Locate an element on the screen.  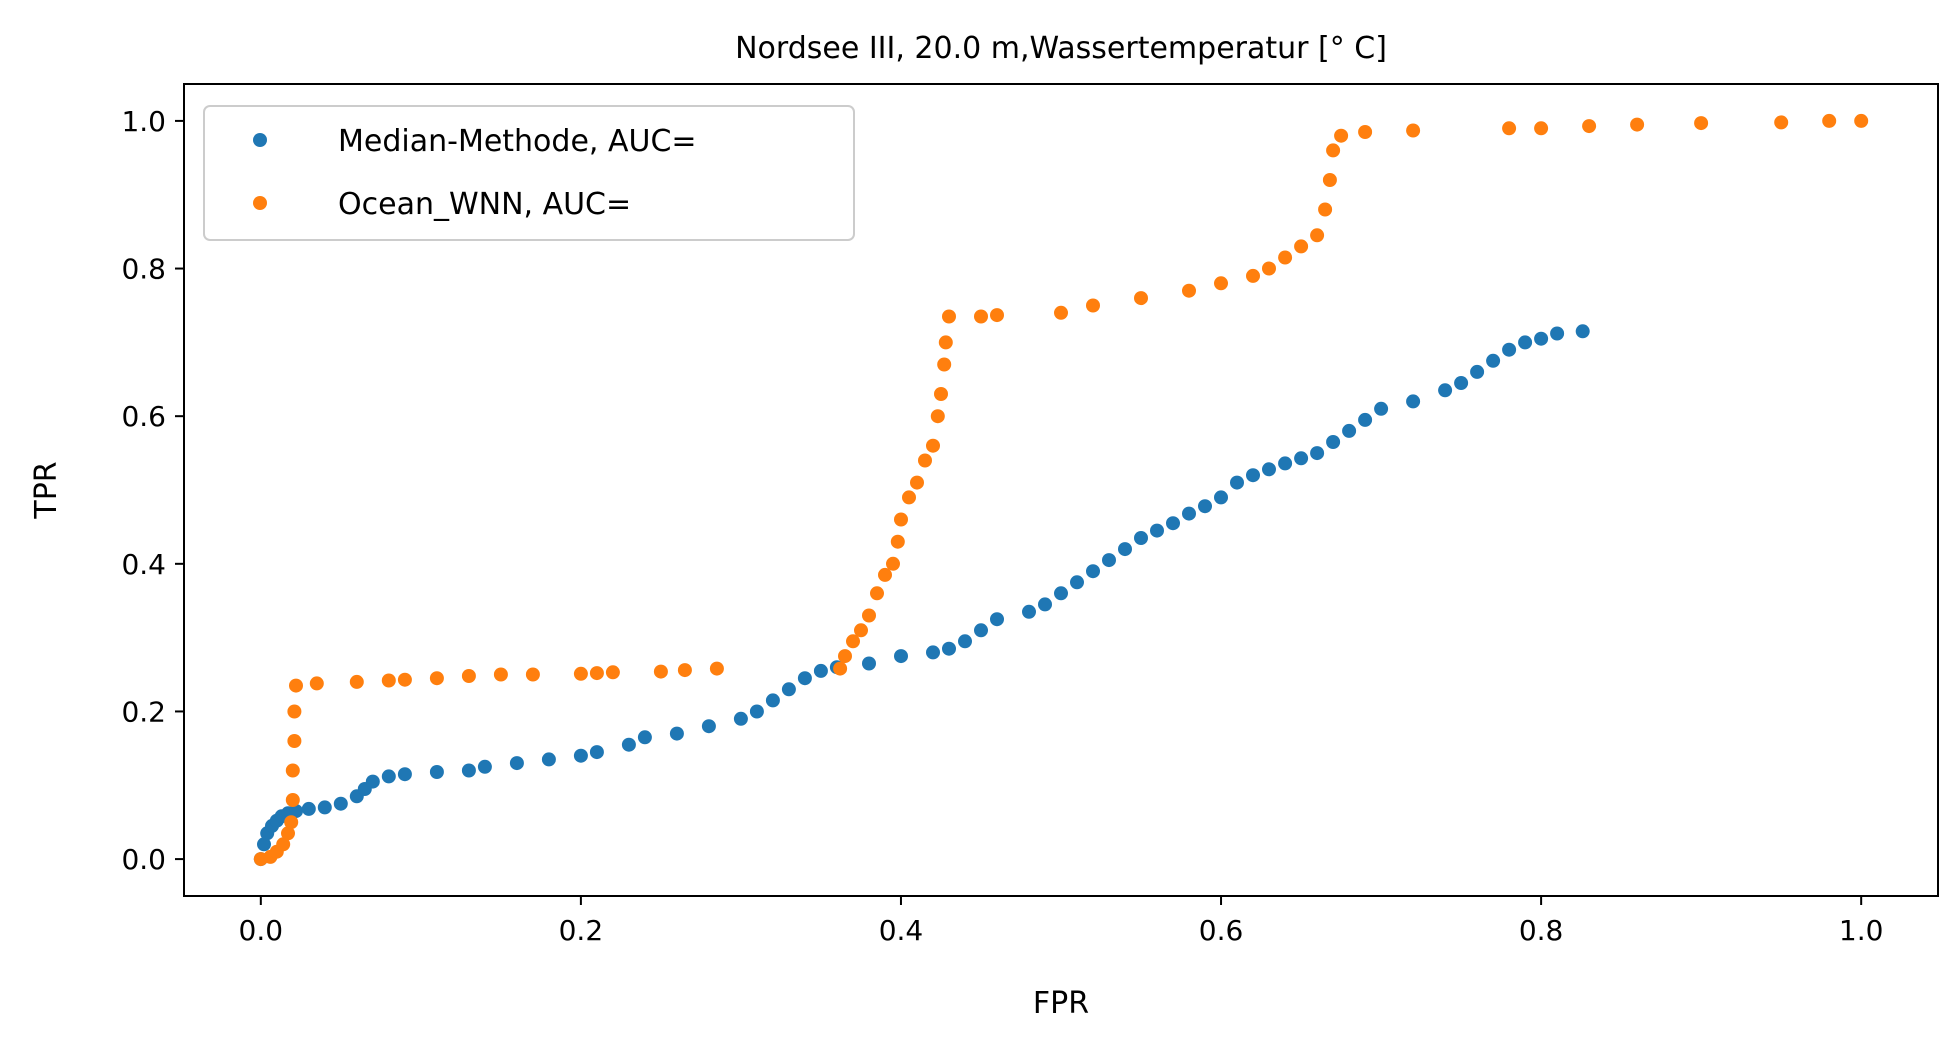
x-axis: 0.0 0.2 0.4 0.6 0.8 1.0 is located at coordinates (1061, 921).